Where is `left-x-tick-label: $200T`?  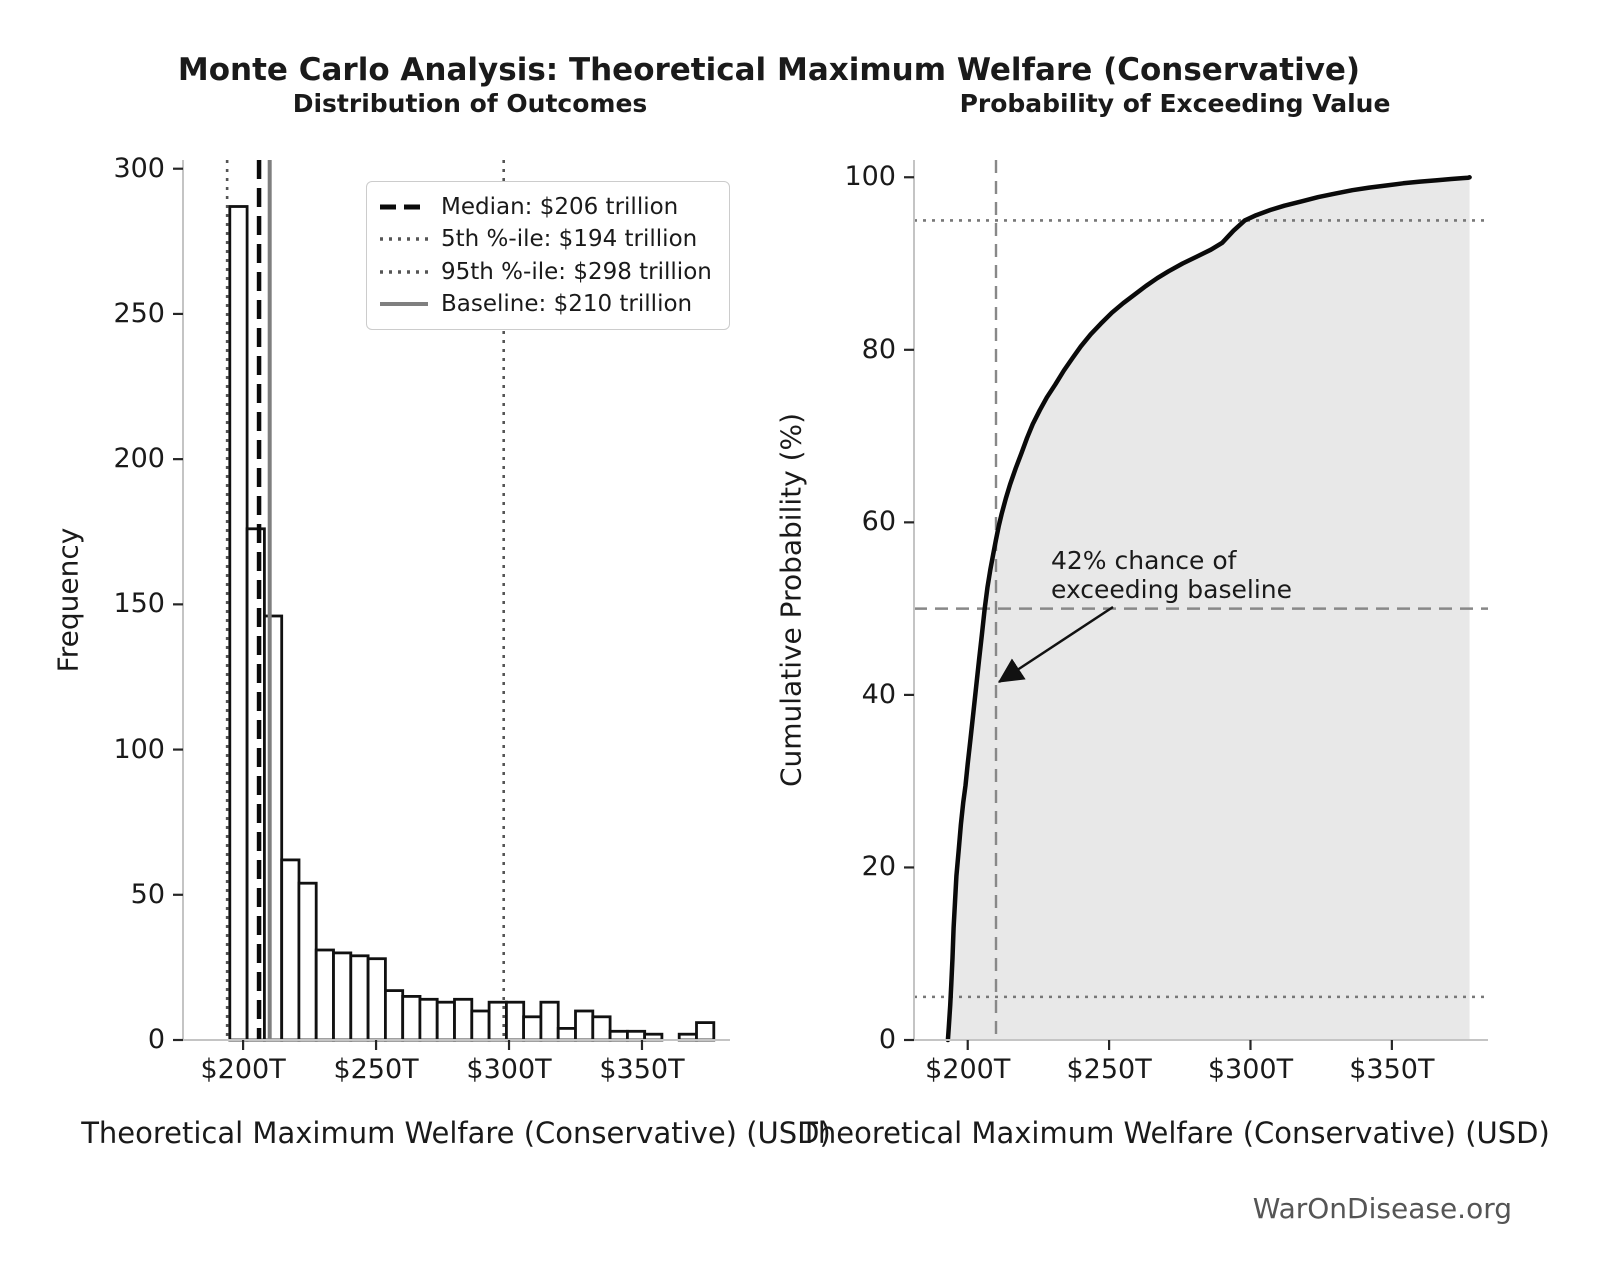
left-x-tick-label: $200T is located at coordinates (243, 1069).